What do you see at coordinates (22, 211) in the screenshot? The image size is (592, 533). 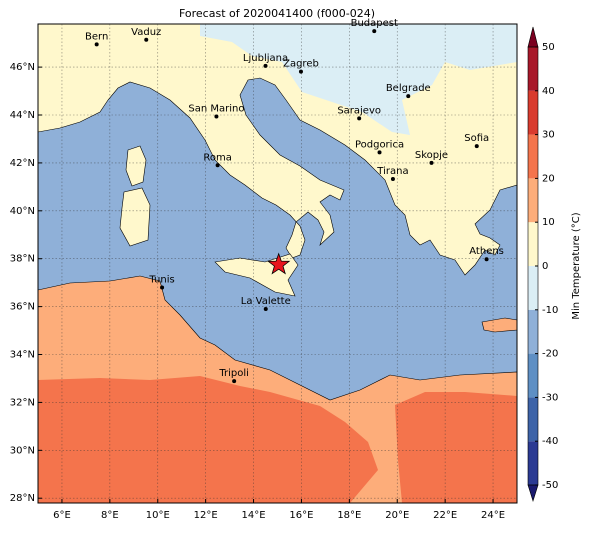 I see `lat-tick-label: 40°N` at bounding box center [22, 211].